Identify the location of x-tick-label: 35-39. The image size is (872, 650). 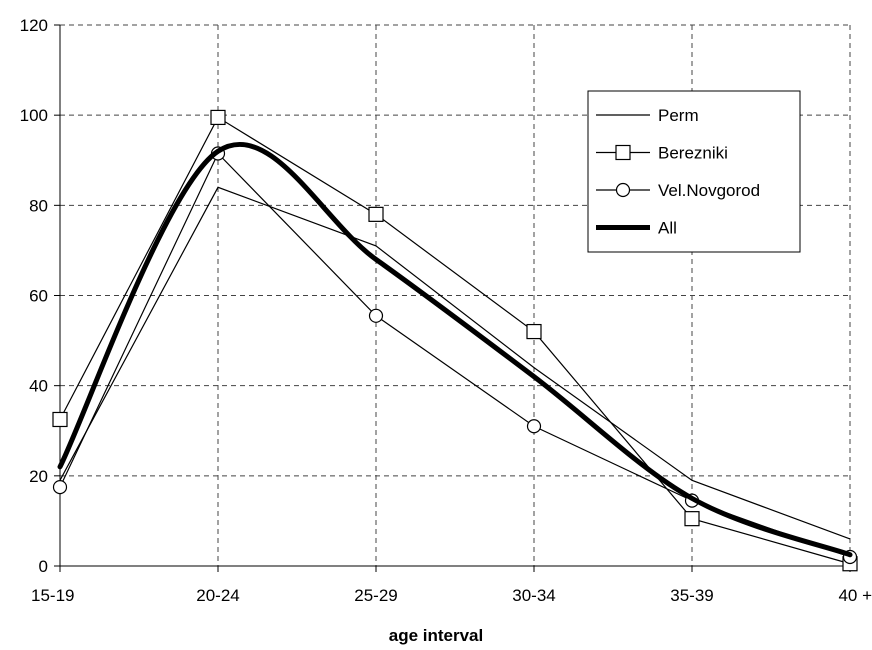
(691, 595).